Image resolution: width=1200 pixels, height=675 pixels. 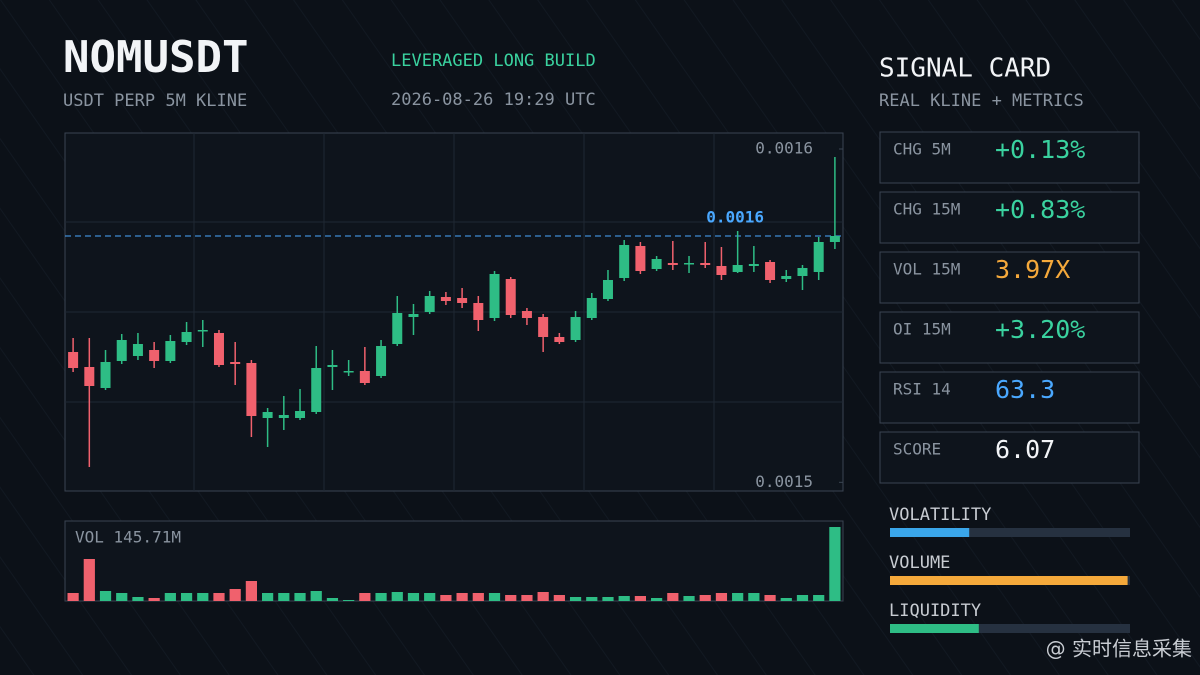 What do you see at coordinates (155, 101) in the screenshot?
I see `subtitle: USDT PERP 5M KLINE` at bounding box center [155, 101].